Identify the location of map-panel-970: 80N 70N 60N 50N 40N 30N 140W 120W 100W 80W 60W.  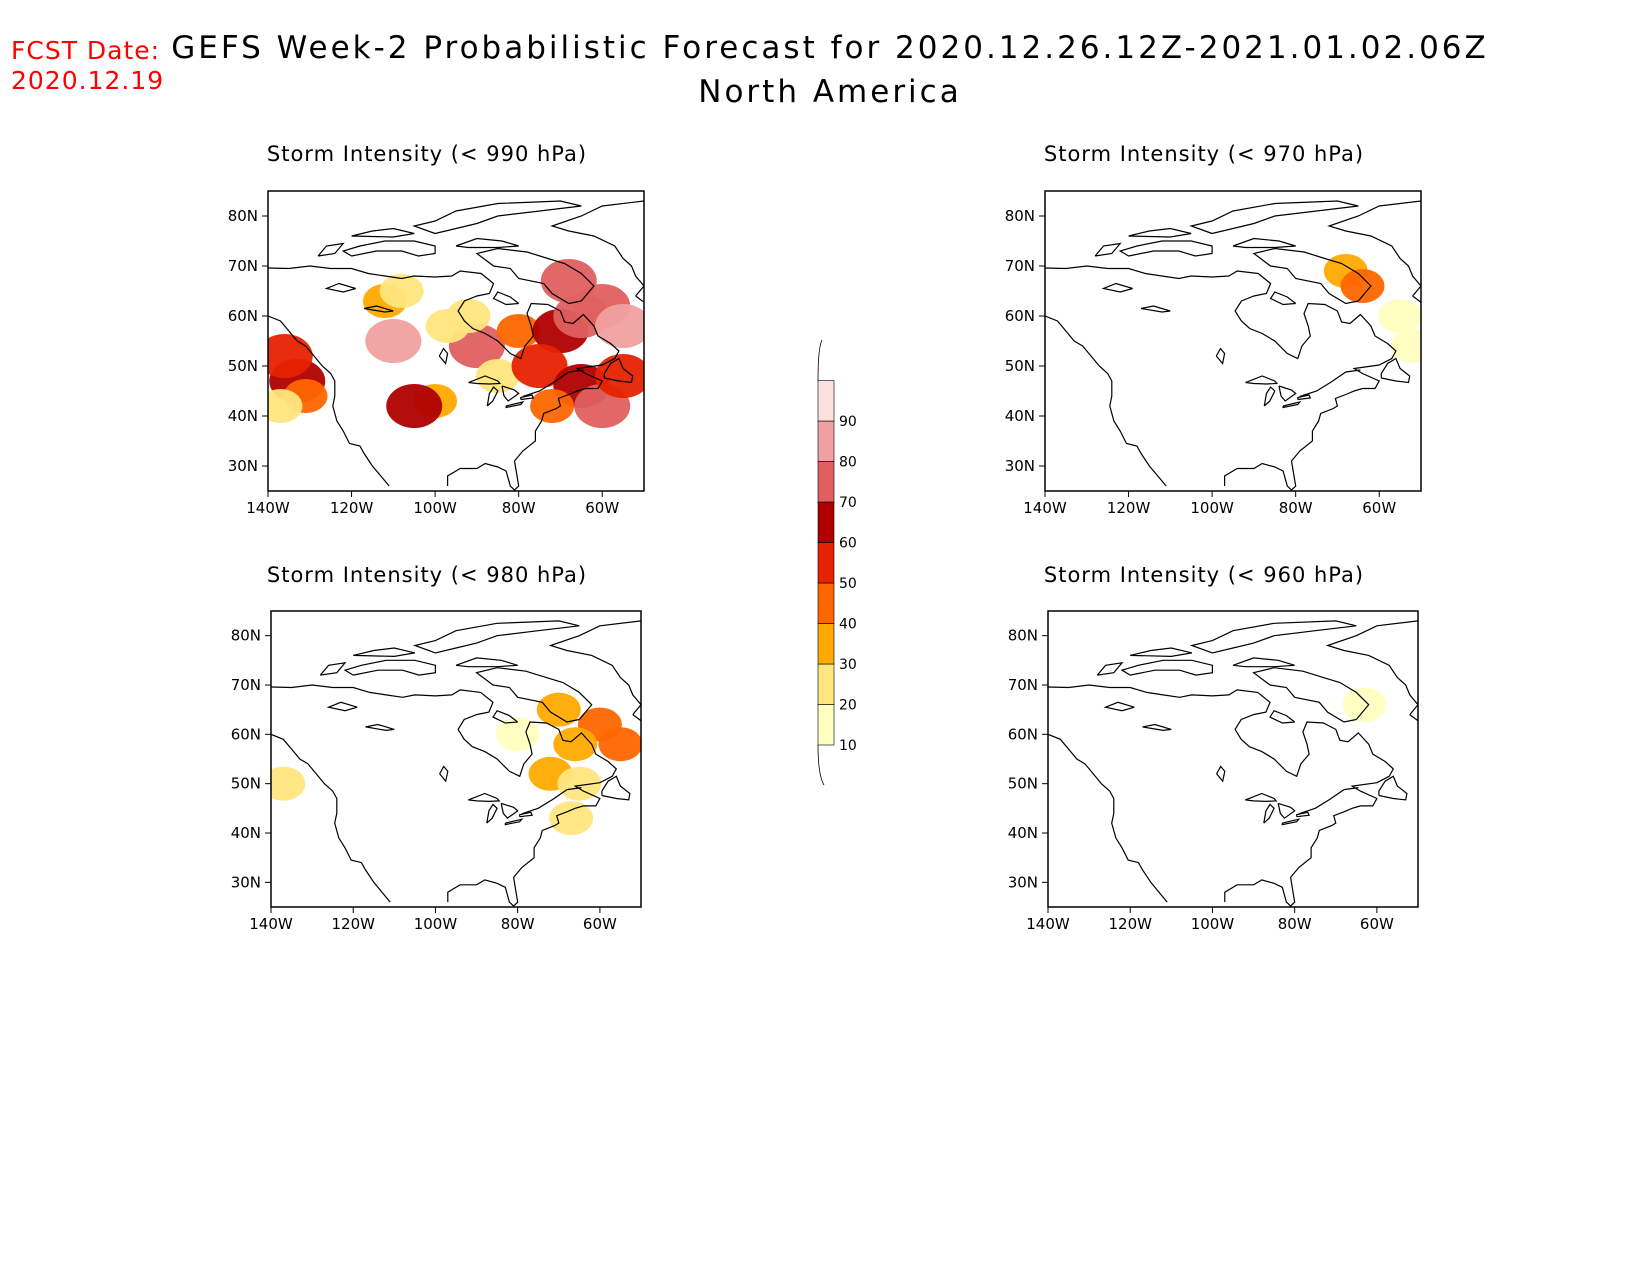
(1213, 353).